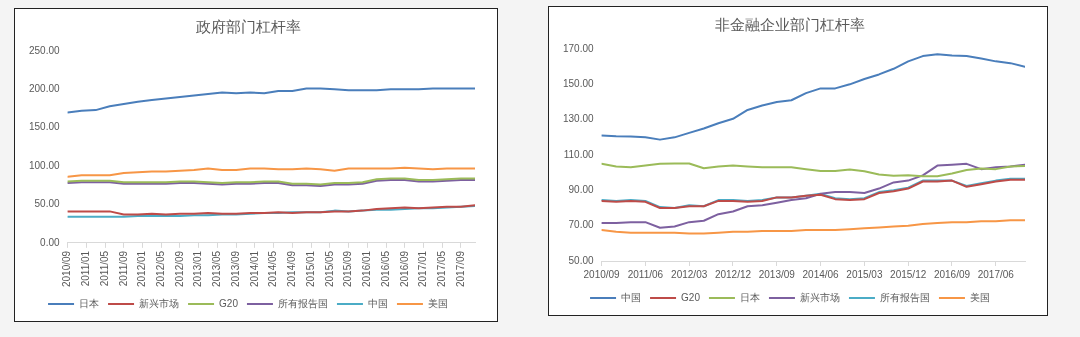  Describe the element at coordinates (329, 269) in the screenshot. I see `x-tick-label: 2015/05` at that location.